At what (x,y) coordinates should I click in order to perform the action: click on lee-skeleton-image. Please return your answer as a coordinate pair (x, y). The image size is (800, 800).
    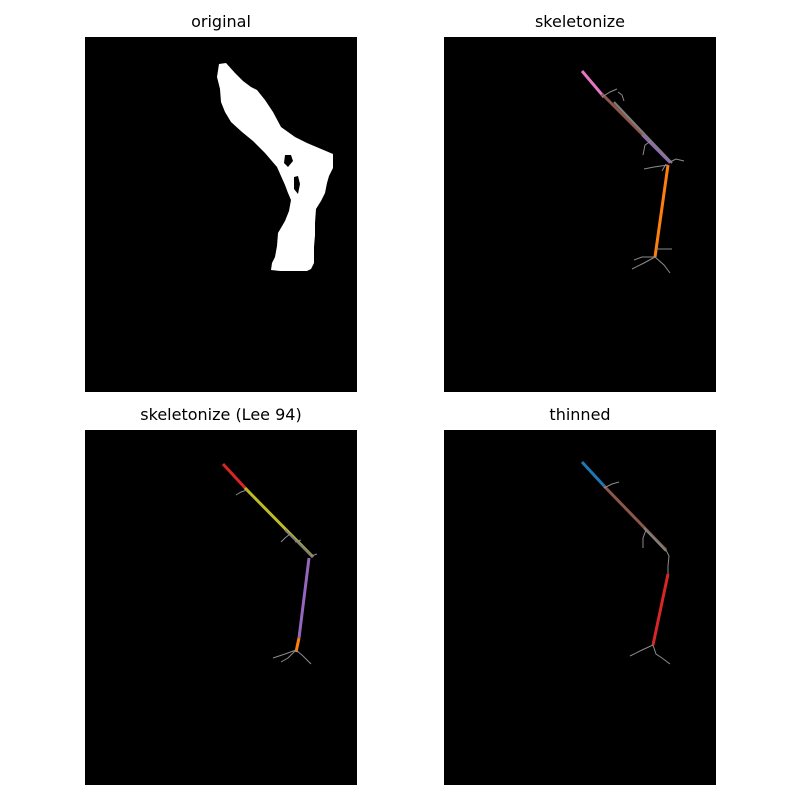
    Looking at the image, I should click on (269, 563).